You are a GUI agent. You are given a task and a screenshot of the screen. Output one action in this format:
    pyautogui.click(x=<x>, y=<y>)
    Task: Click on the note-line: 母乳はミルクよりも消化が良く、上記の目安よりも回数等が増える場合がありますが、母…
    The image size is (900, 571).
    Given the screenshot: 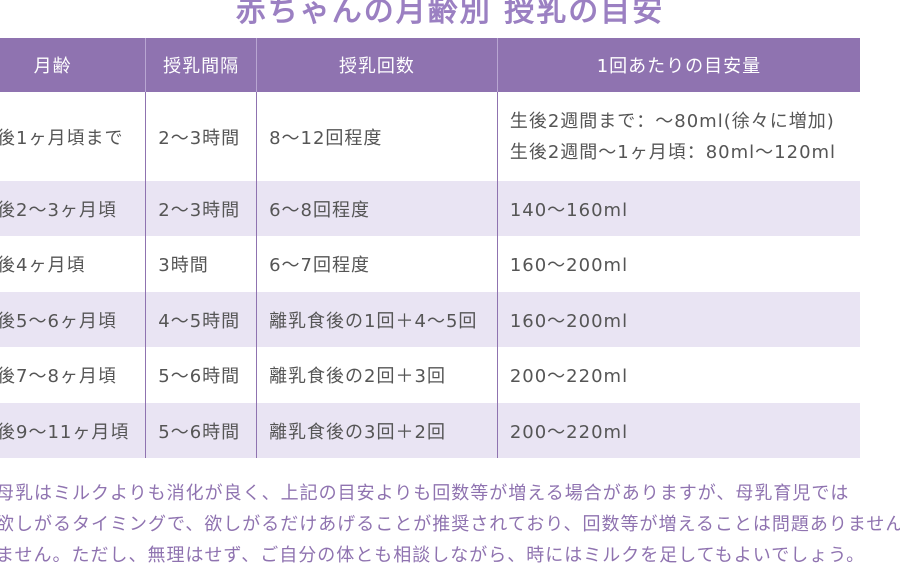 What is the action you would take?
    pyautogui.click(x=425, y=493)
    